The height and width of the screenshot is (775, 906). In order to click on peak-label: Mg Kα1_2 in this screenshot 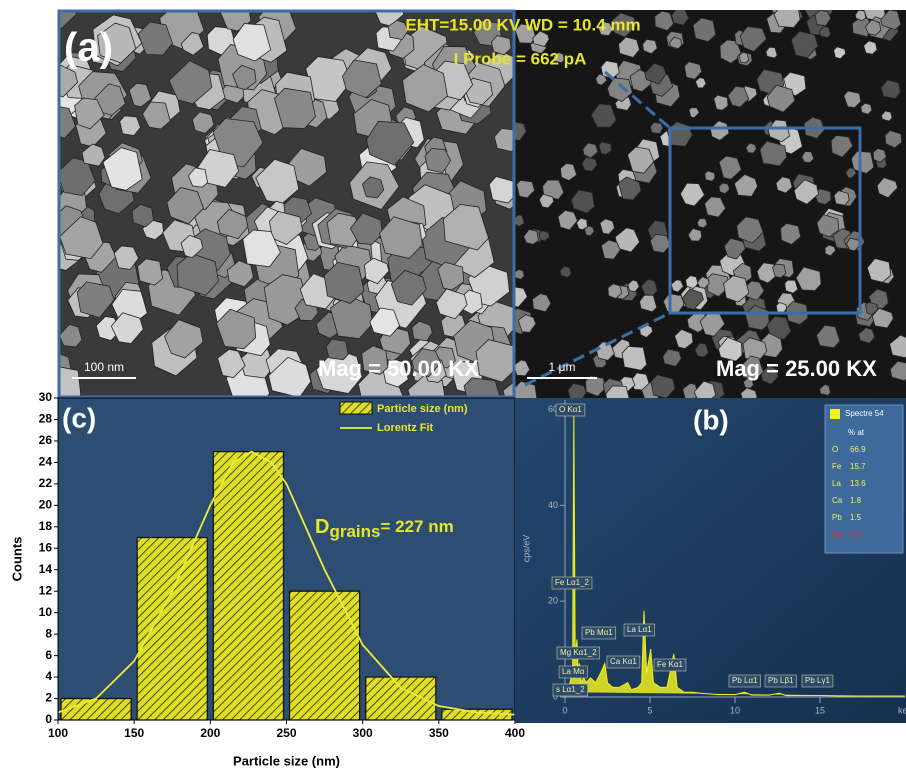, I will do `click(578, 652)`.